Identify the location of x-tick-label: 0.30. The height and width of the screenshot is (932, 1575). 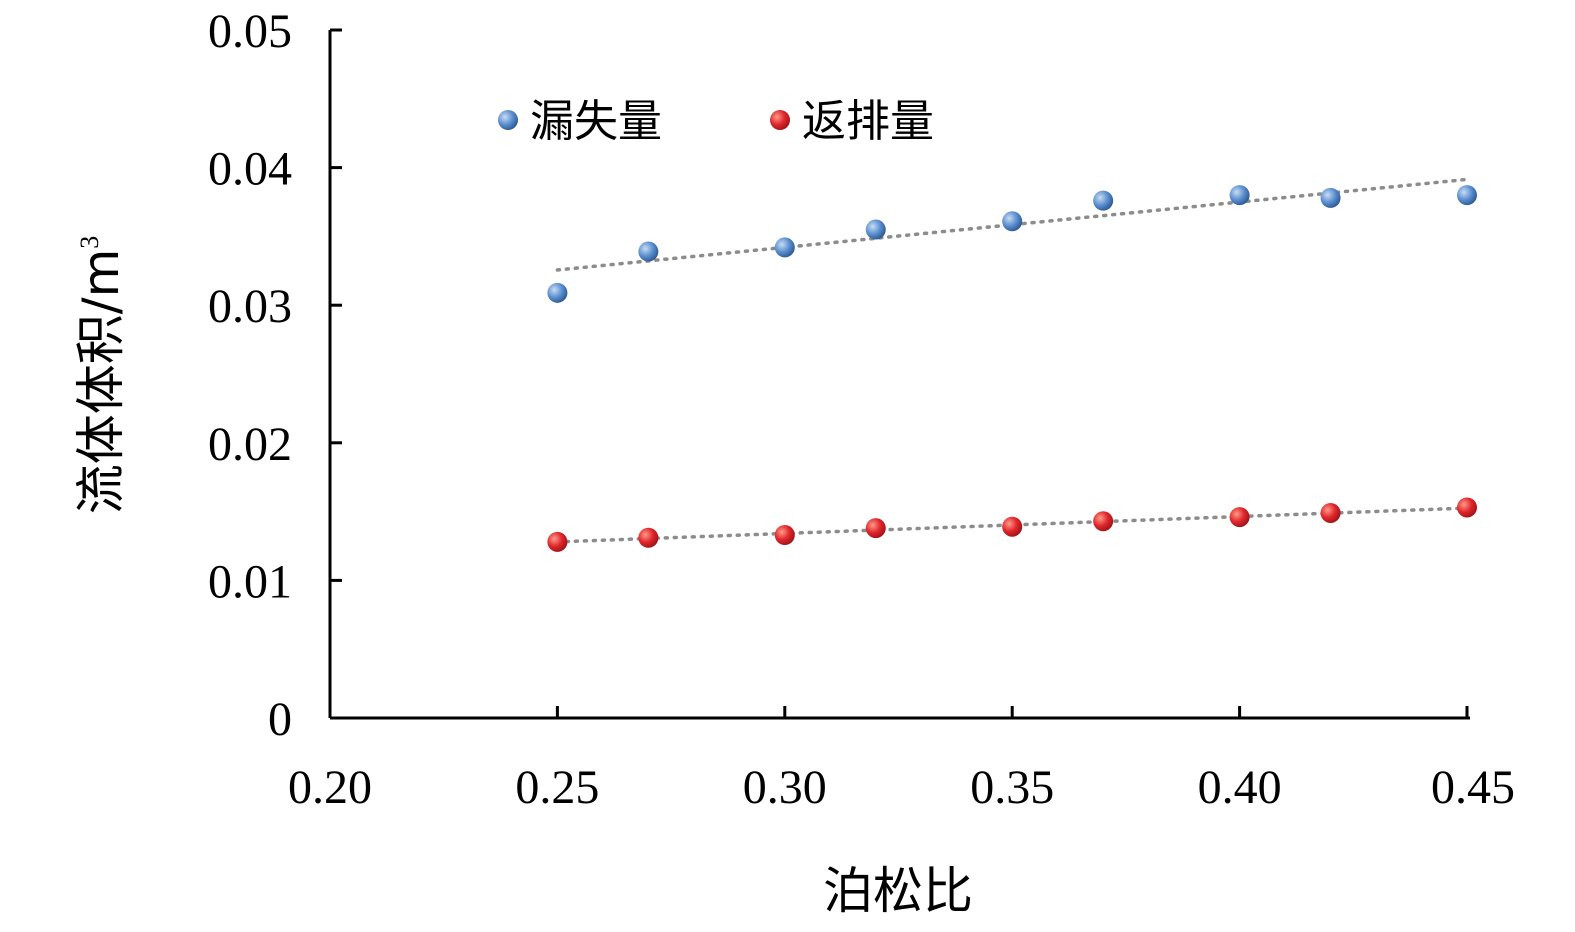
(785, 787).